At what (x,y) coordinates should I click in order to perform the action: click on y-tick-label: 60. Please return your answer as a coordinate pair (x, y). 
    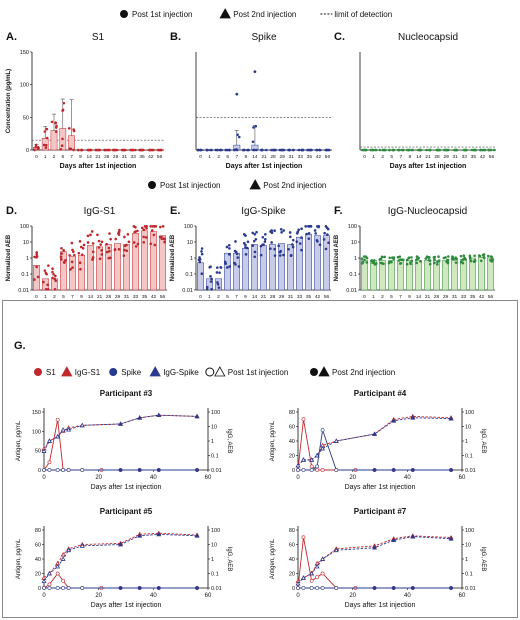
    Looking at the image, I should click on (292, 546).